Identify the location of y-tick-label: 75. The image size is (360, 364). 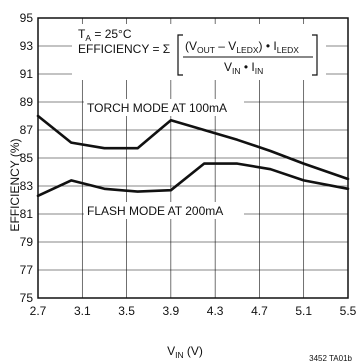
(27, 298).